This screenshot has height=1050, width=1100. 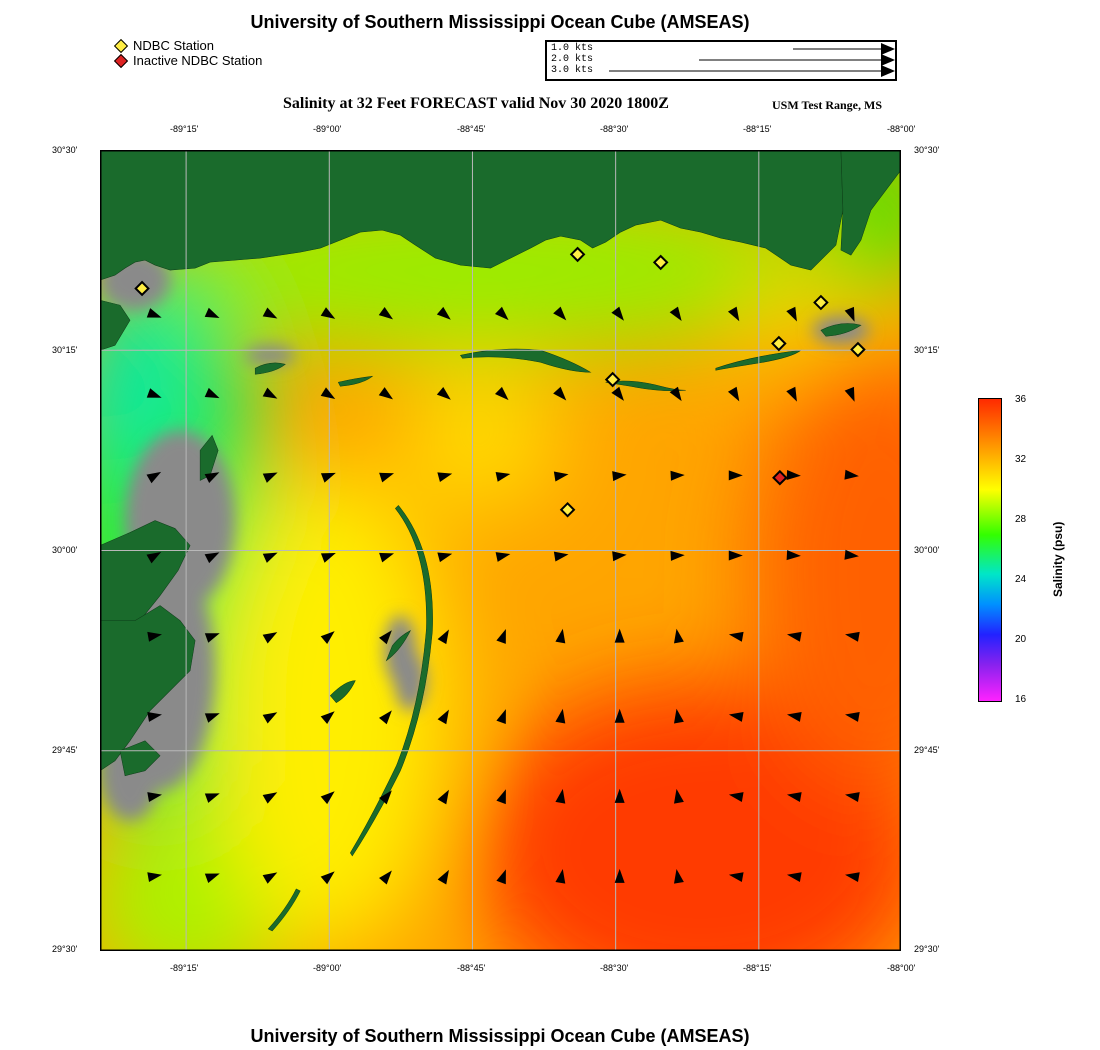 I want to click on bottom-lon-label: -89°00', so click(x=327, y=968).